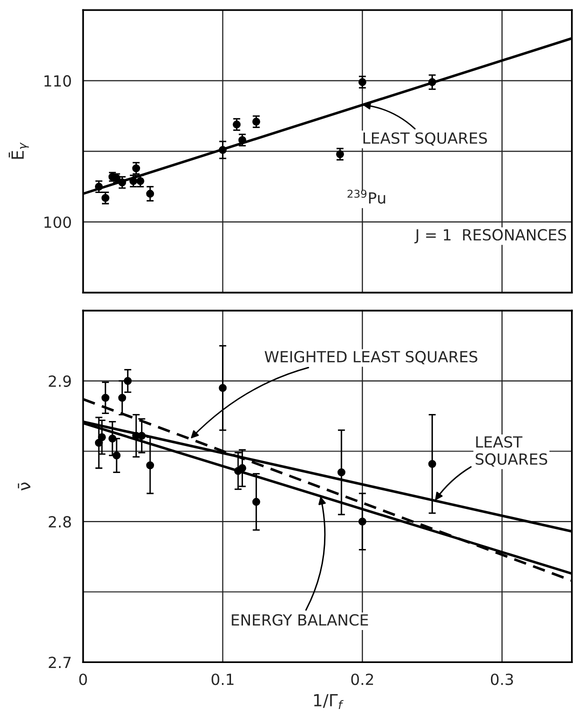 This screenshot has height=719, width=573. Describe the element at coordinates (490, 236) in the screenshot. I see `annotation: J = 1 RESONANCES` at that location.